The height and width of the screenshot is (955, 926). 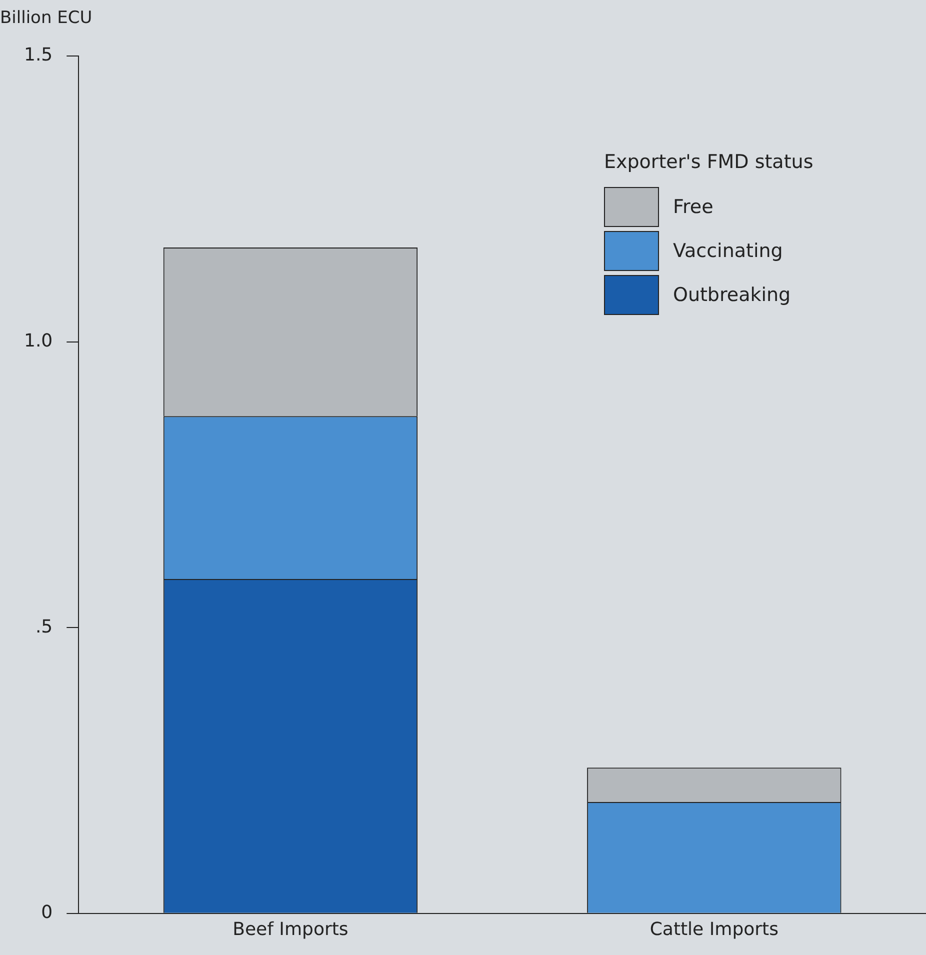 What do you see at coordinates (47, 913) in the screenshot?
I see `y-tick-label: 0` at bounding box center [47, 913].